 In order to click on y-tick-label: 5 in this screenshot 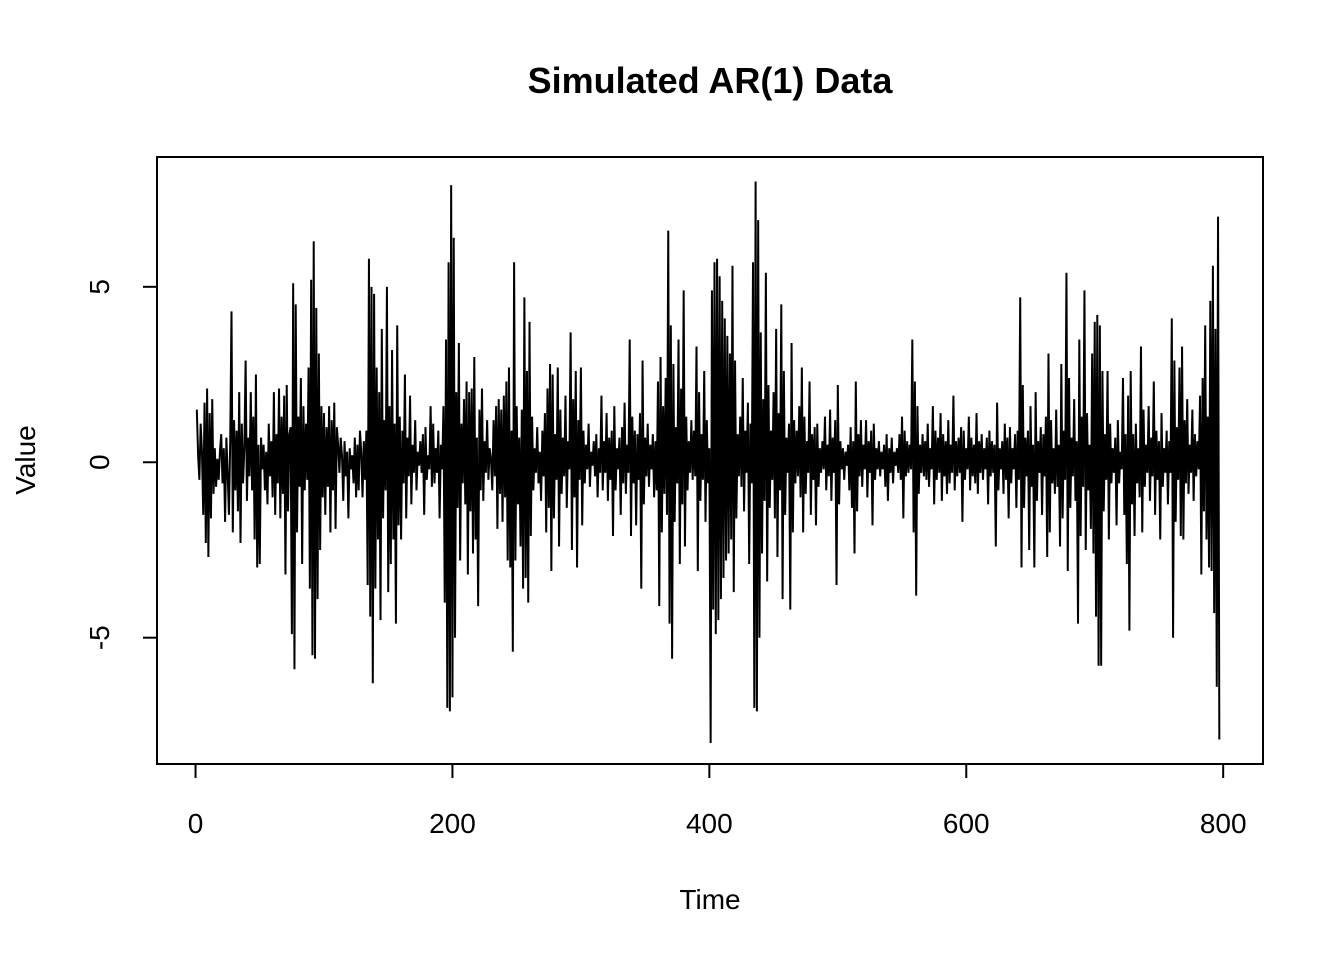, I will do `click(99, 287)`.